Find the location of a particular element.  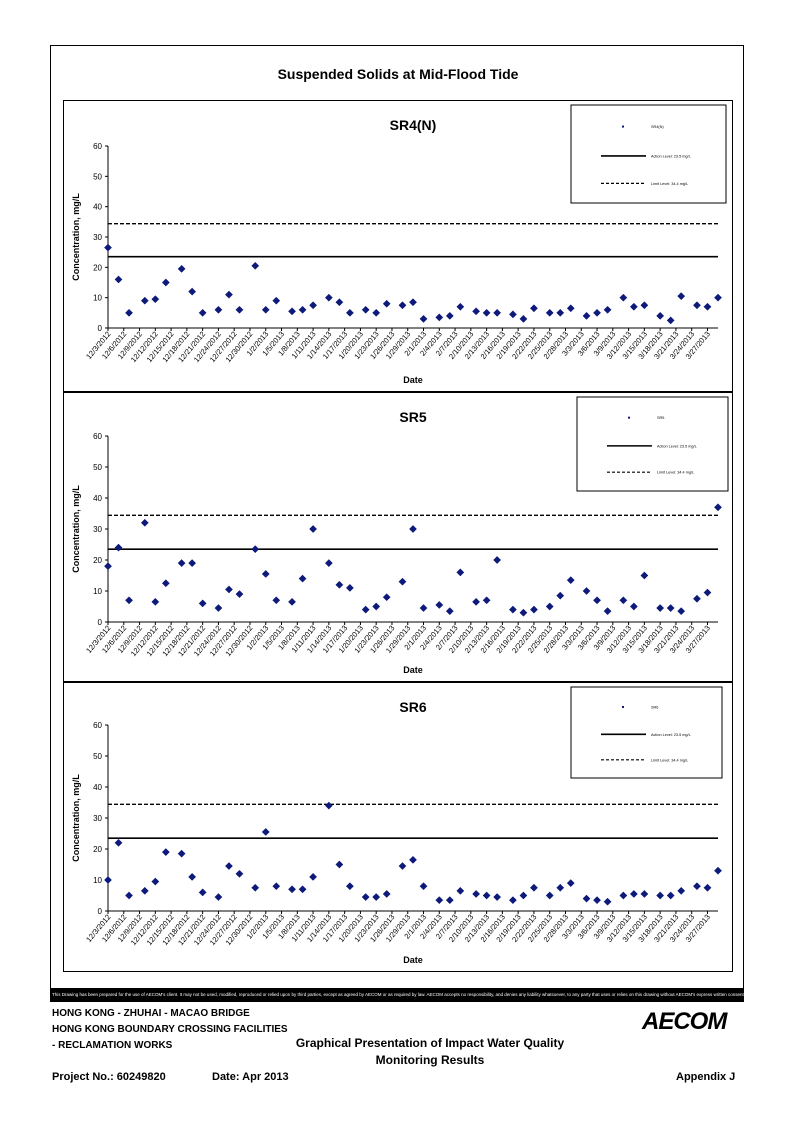

legend-entry: SR6 is located at coordinates (654, 708).